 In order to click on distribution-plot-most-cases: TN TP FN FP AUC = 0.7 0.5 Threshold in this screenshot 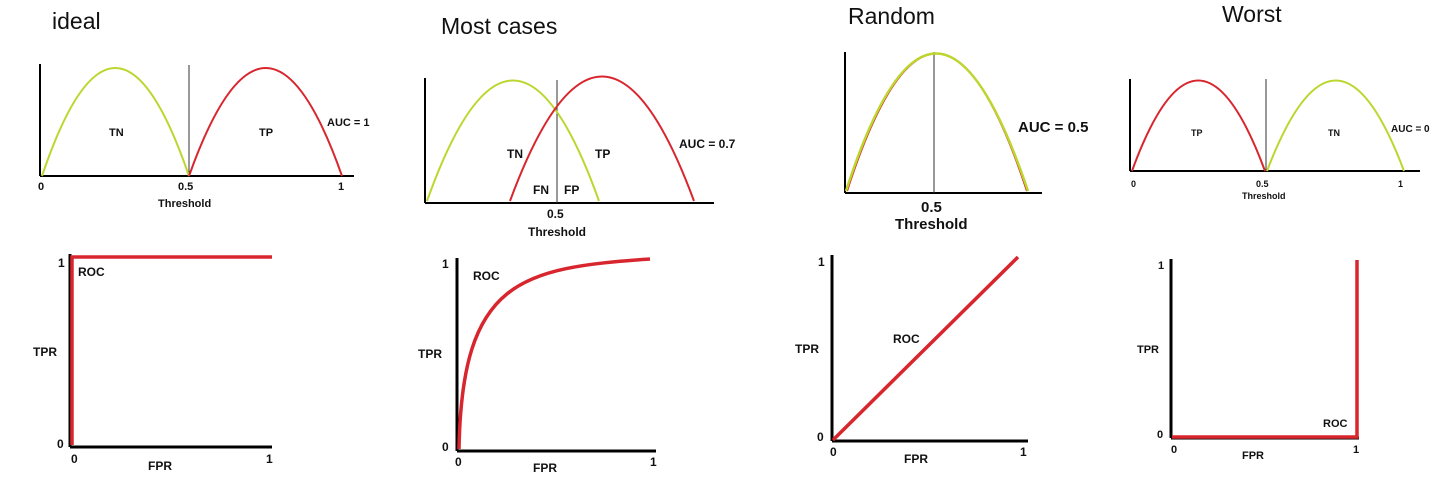, I will do `click(580, 157)`.